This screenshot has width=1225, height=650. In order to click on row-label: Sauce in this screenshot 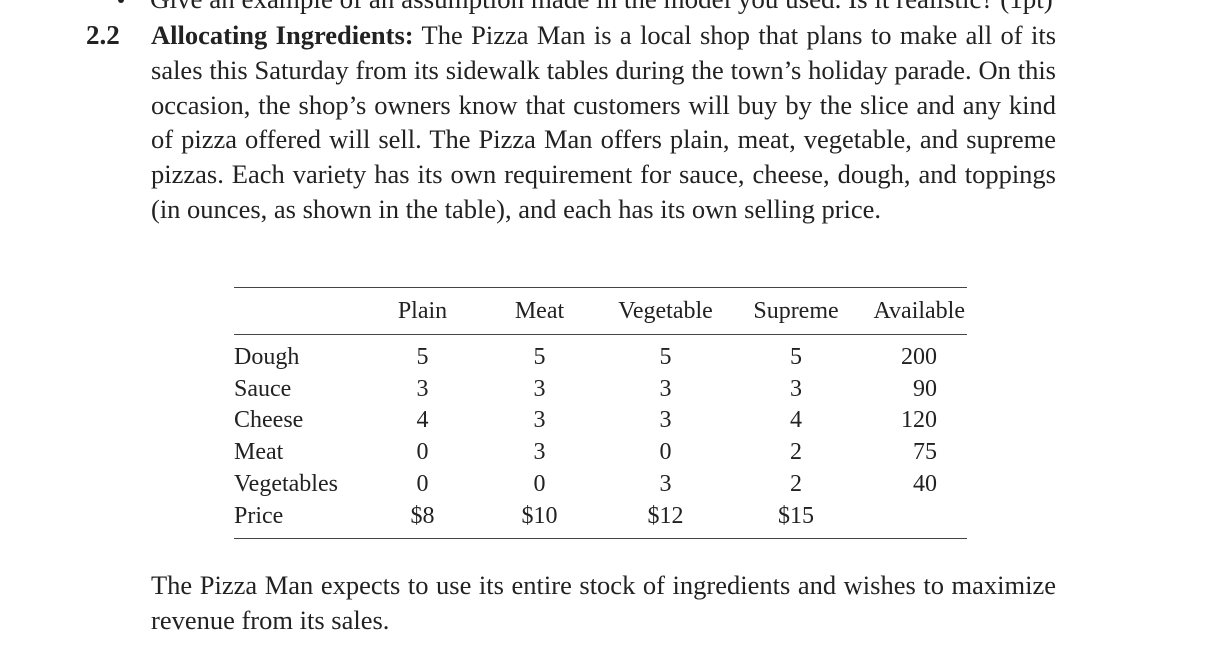, I will do `click(263, 388)`.